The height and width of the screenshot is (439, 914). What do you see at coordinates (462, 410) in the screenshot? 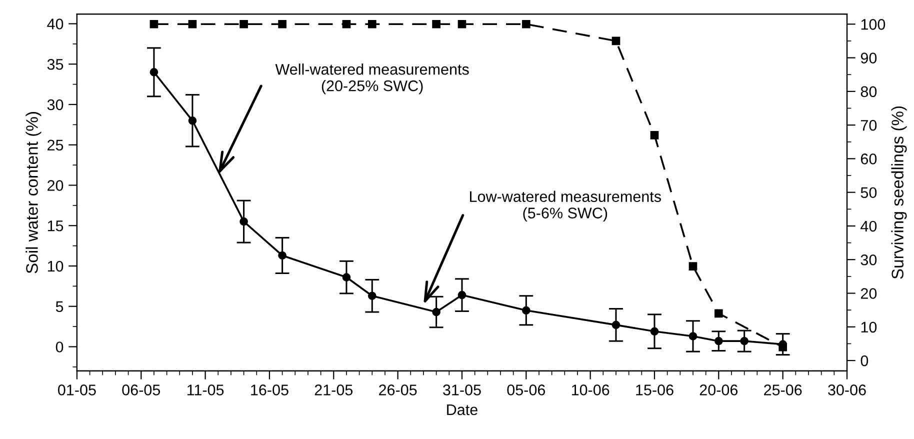
I see `x-axis-title: Date` at bounding box center [462, 410].